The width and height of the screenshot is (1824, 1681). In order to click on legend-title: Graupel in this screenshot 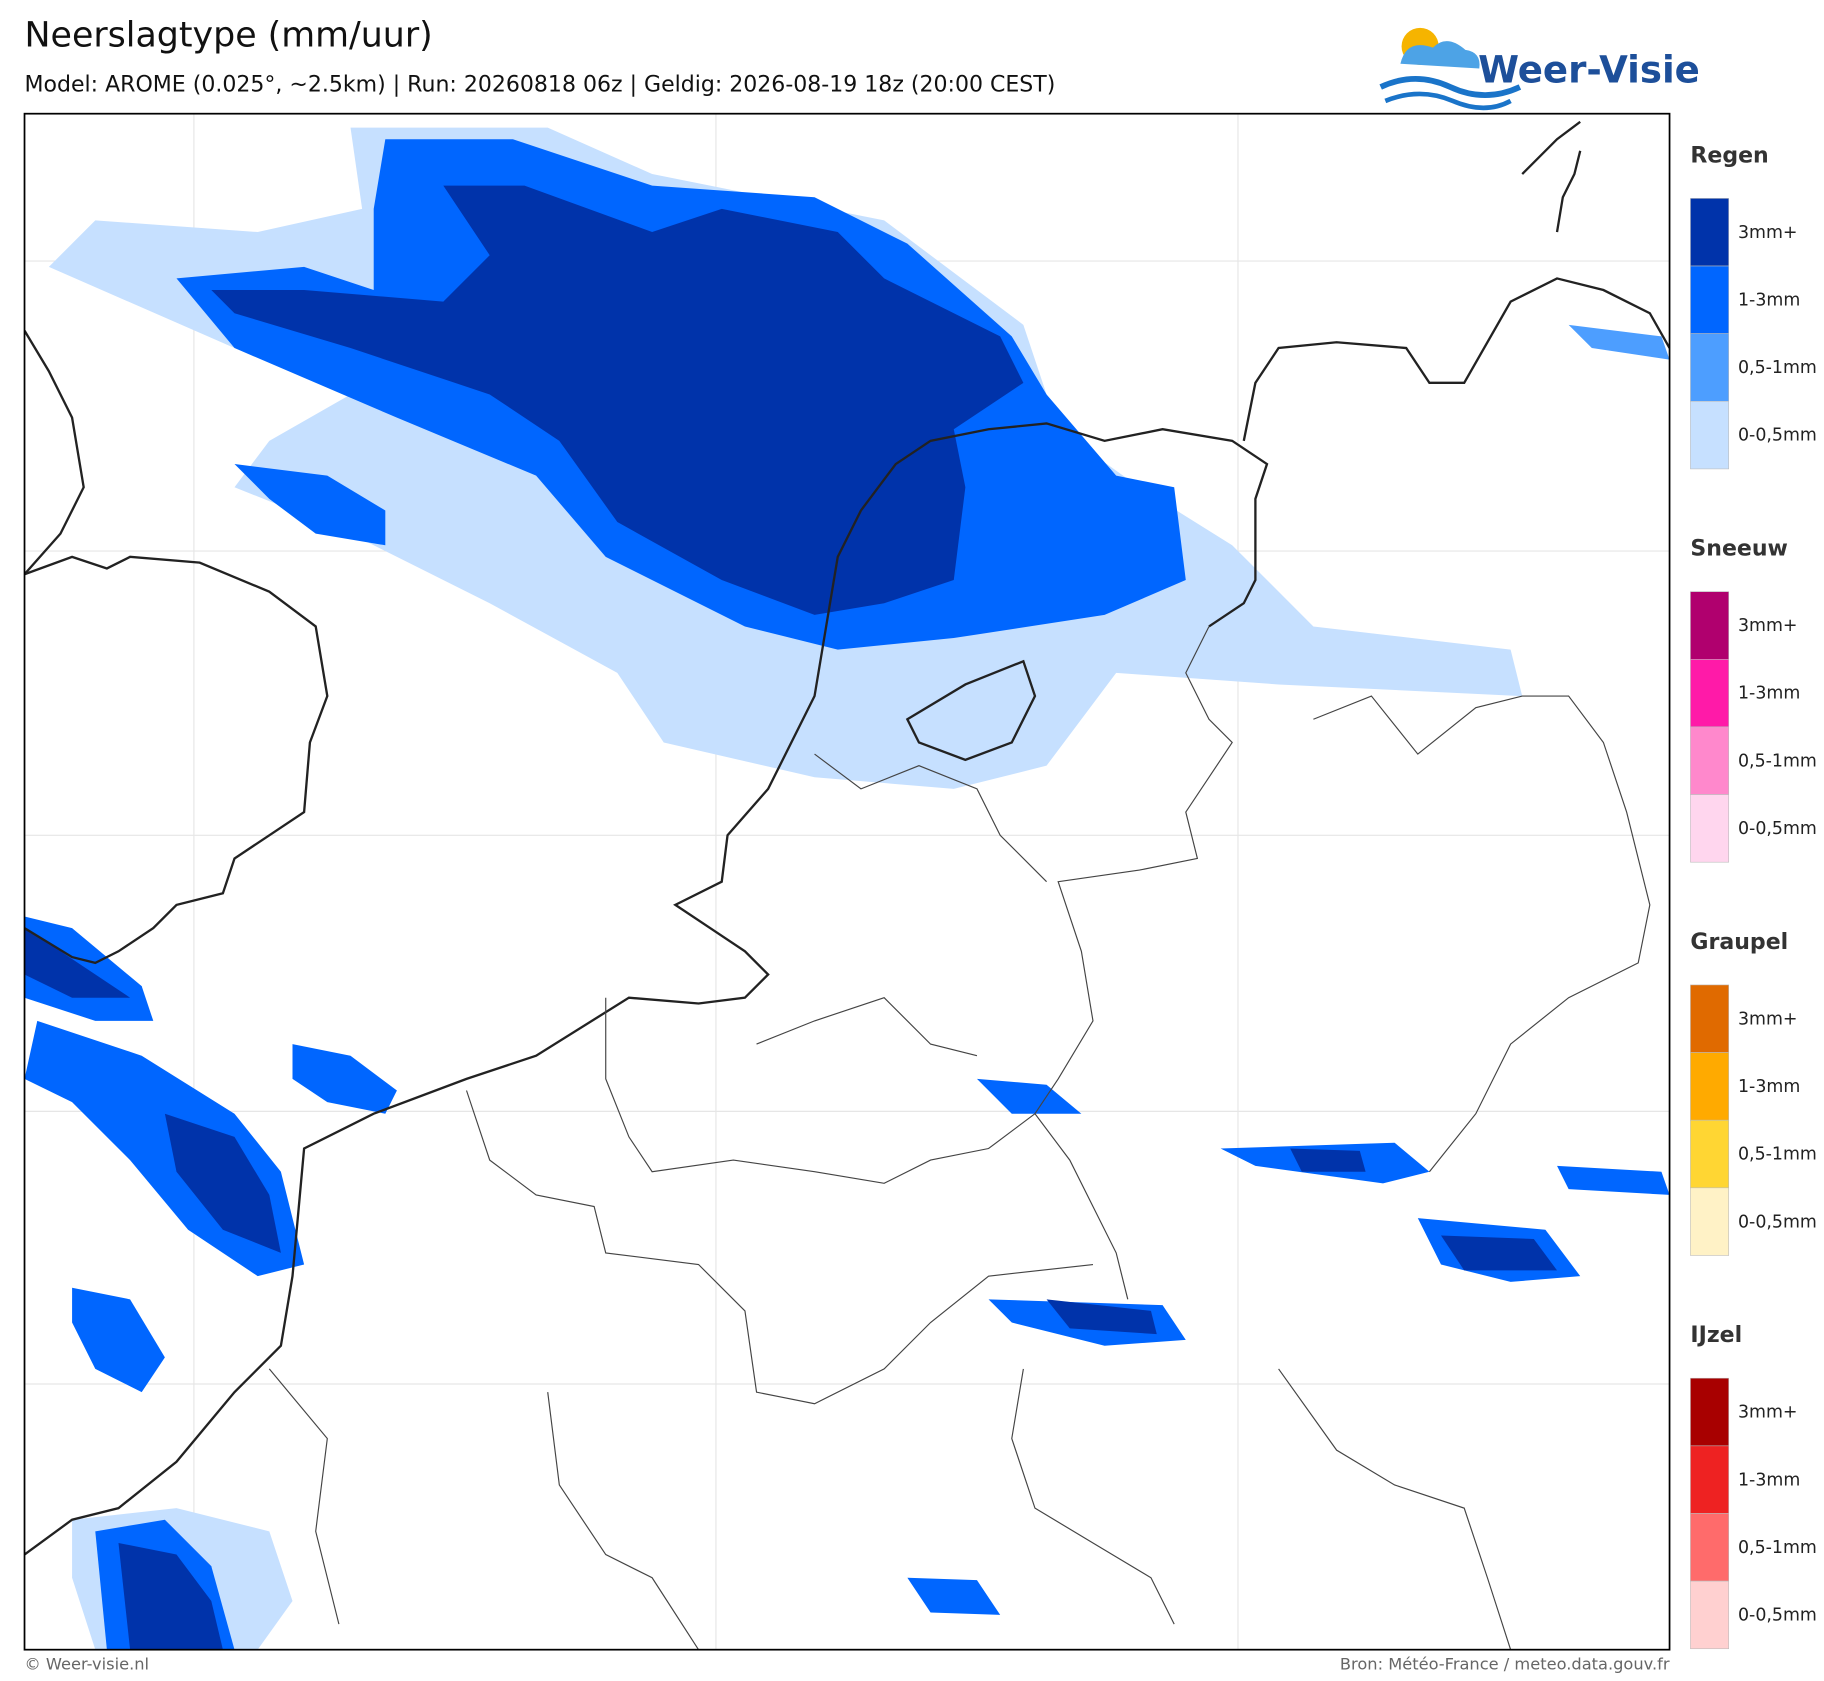, I will do `click(1739, 942)`.